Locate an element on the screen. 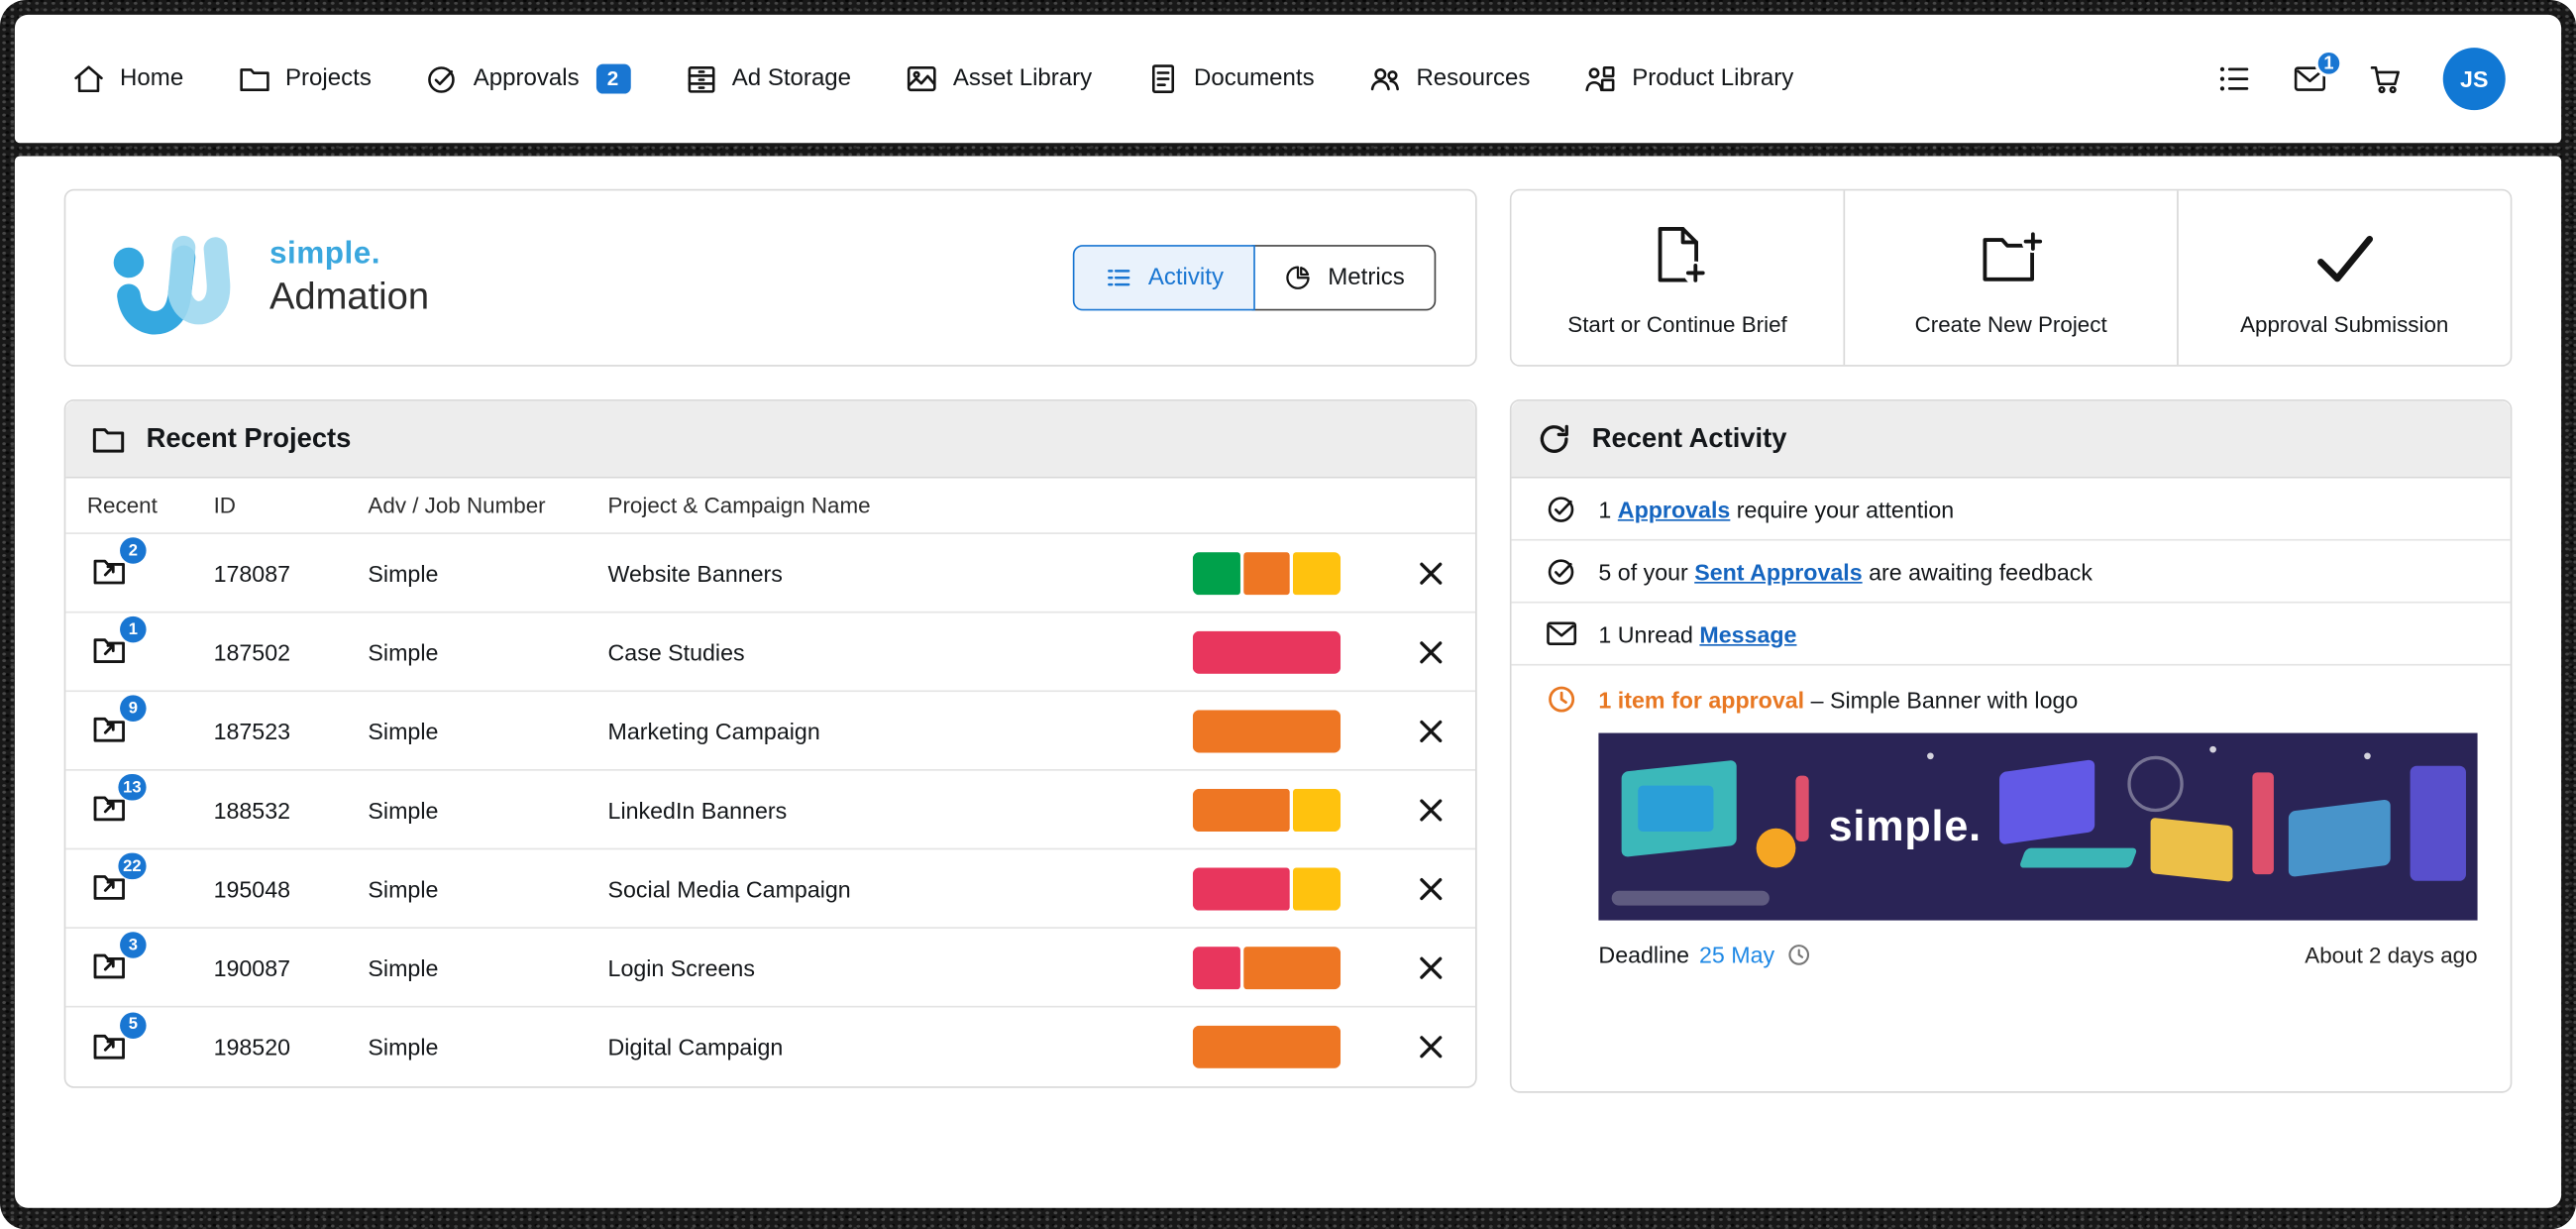 The image size is (2576, 1229). list-menu-button is located at coordinates (2234, 78).